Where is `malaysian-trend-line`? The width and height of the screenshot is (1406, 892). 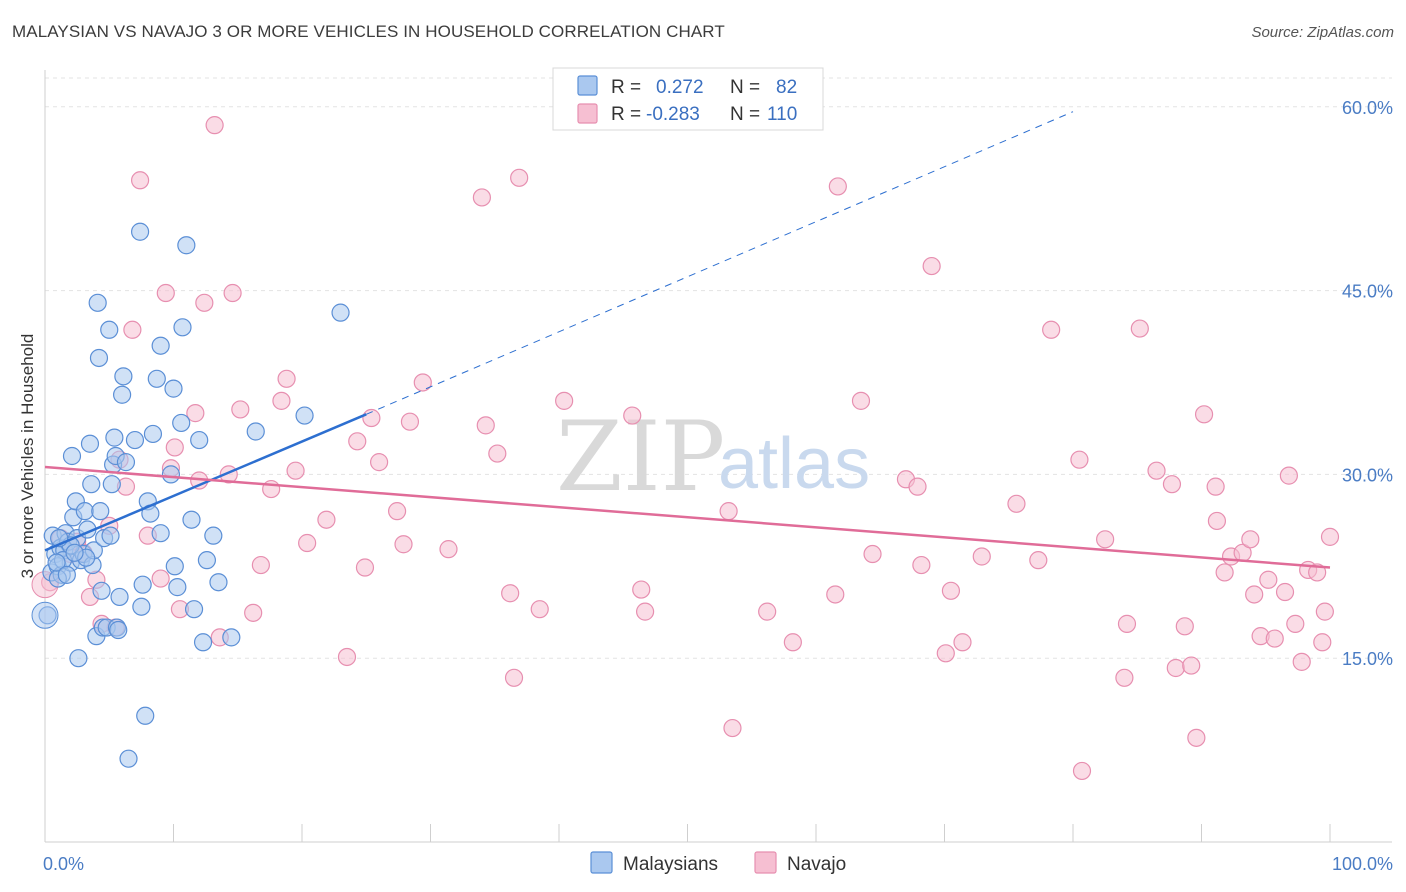 malaysian-trend-line is located at coordinates (205, 482).